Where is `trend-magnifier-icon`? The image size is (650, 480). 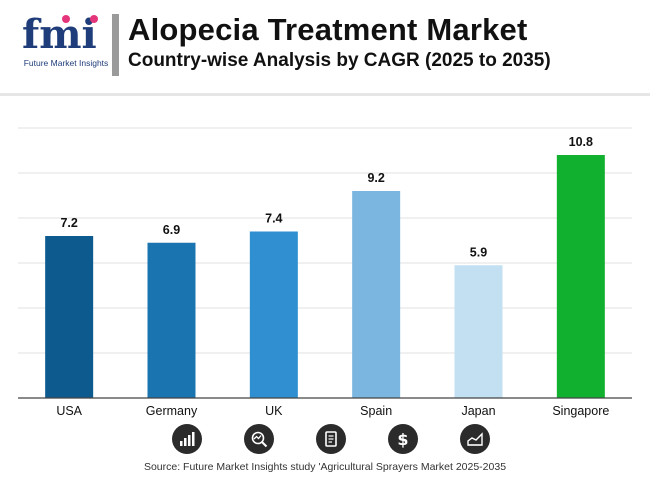 trend-magnifier-icon is located at coordinates (259, 439).